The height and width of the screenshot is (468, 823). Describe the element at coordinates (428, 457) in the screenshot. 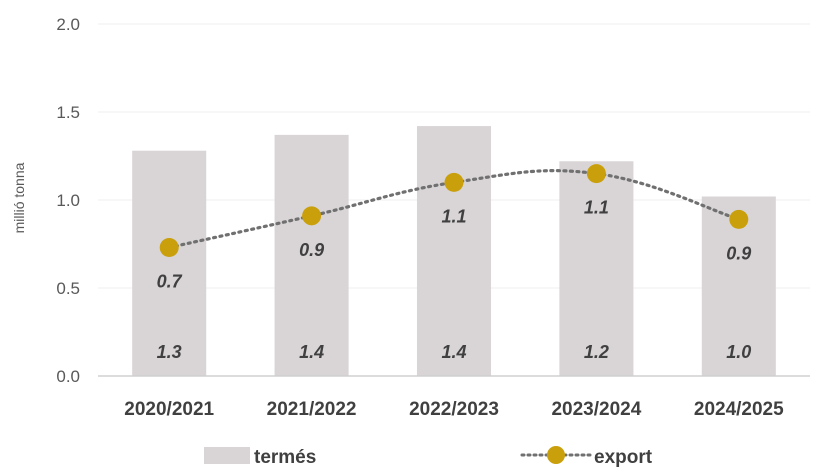

I see `legend: termés export` at that location.